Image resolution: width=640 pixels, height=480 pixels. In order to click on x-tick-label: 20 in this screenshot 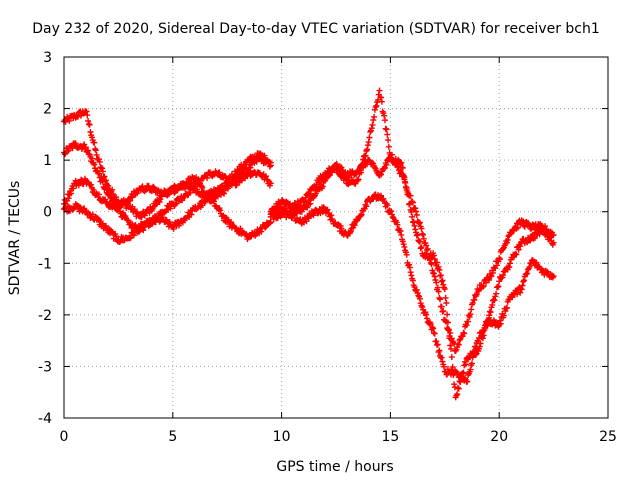, I will do `click(499, 437)`.